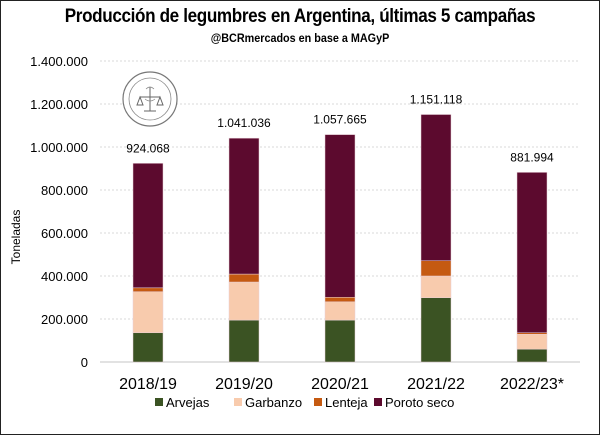 This screenshot has width=600, height=435. Describe the element at coordinates (188, 402) in the screenshot. I see `legend-label: Arvejas` at that location.